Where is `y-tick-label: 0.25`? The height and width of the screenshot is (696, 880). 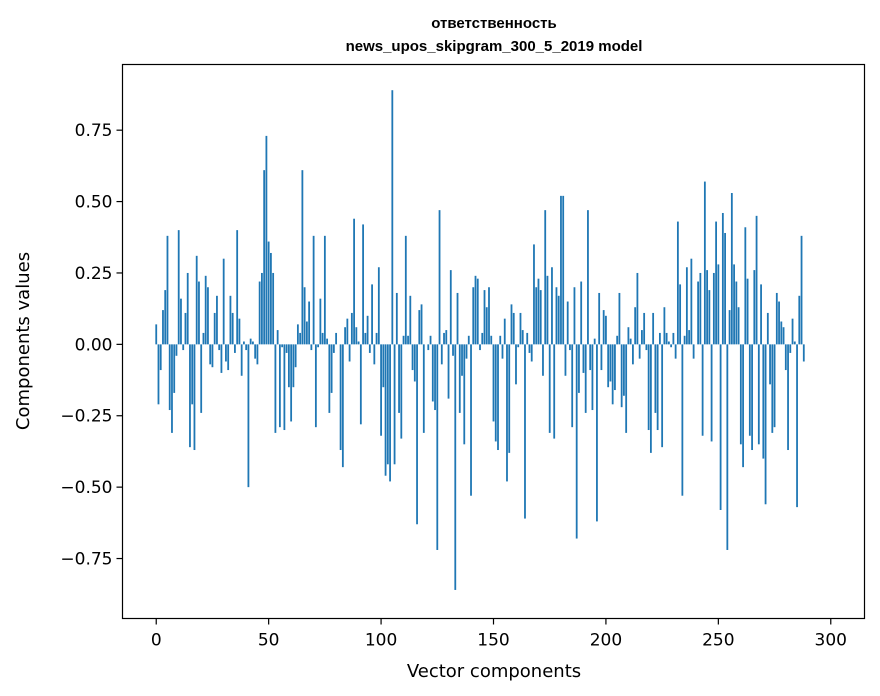 y-tick-label: 0.25 is located at coordinates (94, 274).